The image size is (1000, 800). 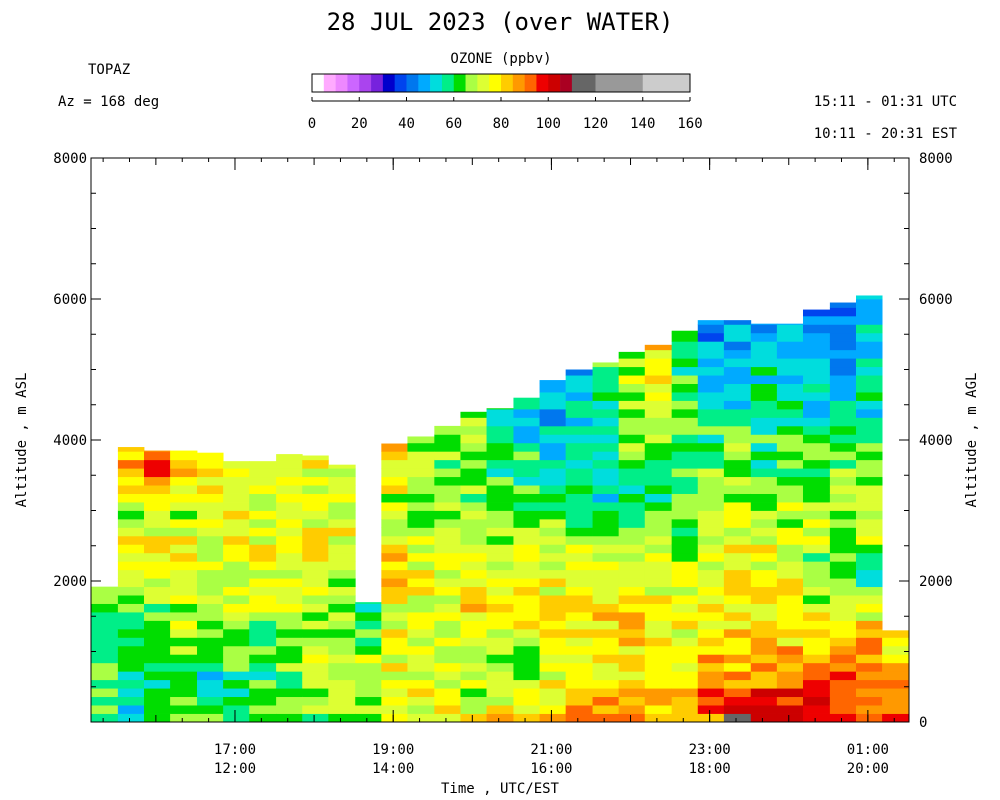 I want to click on colorbar, so click(x=501, y=83).